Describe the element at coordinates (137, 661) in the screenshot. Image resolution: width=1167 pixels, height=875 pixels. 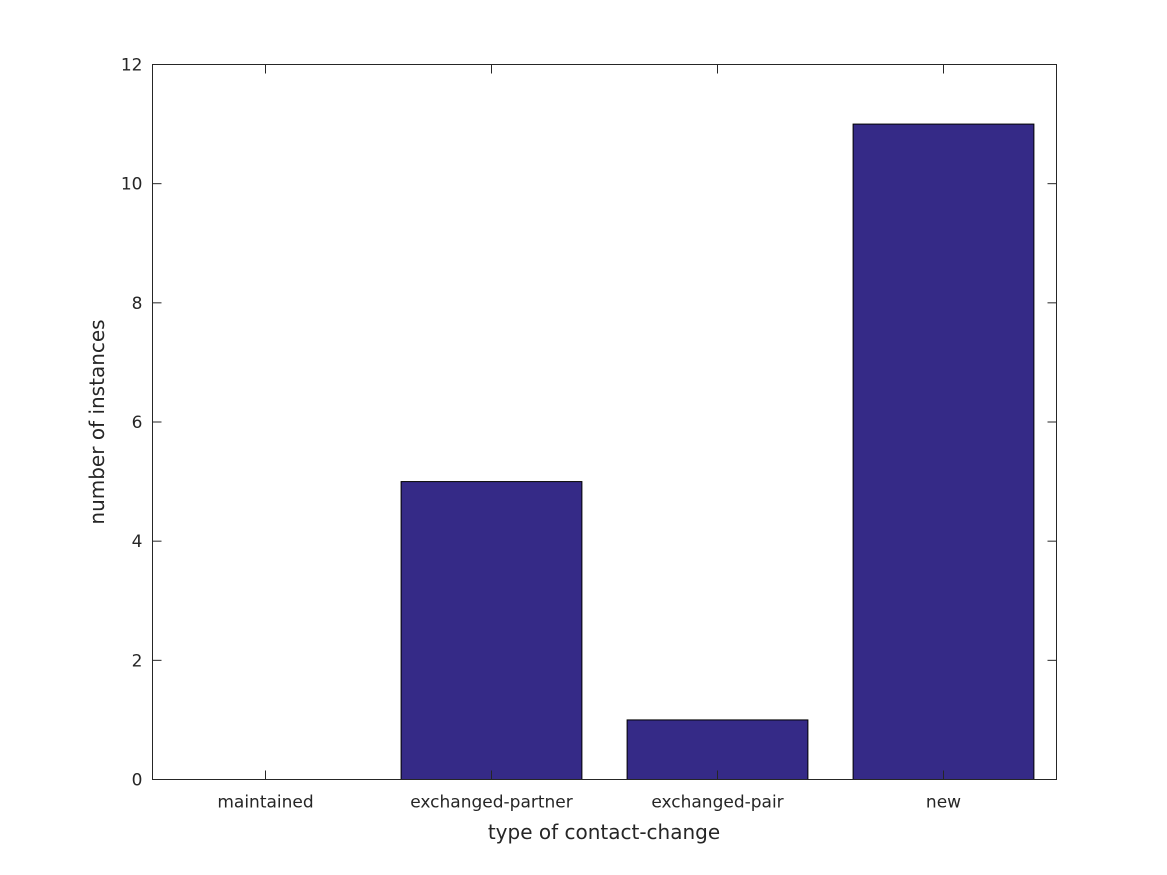
I see `y-tick-label: 2` at that location.